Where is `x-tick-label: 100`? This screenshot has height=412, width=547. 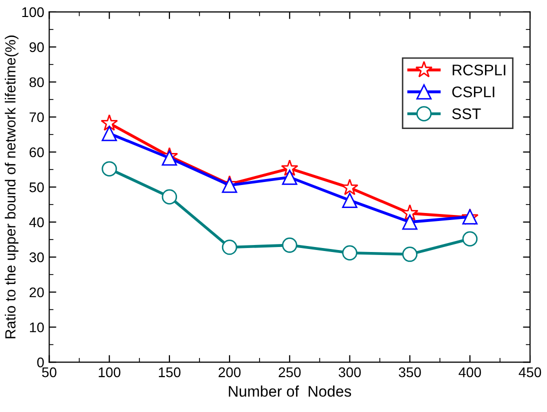 x-tick-label: 100 is located at coordinates (109, 372).